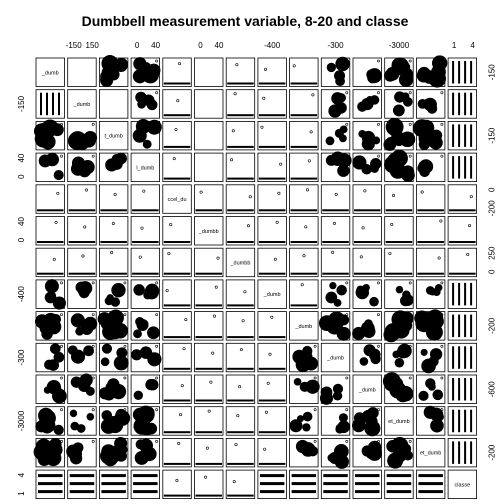 This screenshot has height=504, width=504. What do you see at coordinates (200, 45) in the screenshot?
I see `top-tick-label: 0` at bounding box center [200, 45].